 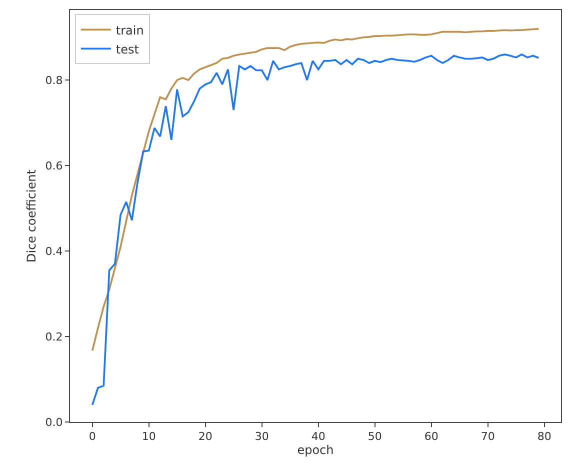 I want to click on x-tick-label: 80, so click(x=544, y=437).